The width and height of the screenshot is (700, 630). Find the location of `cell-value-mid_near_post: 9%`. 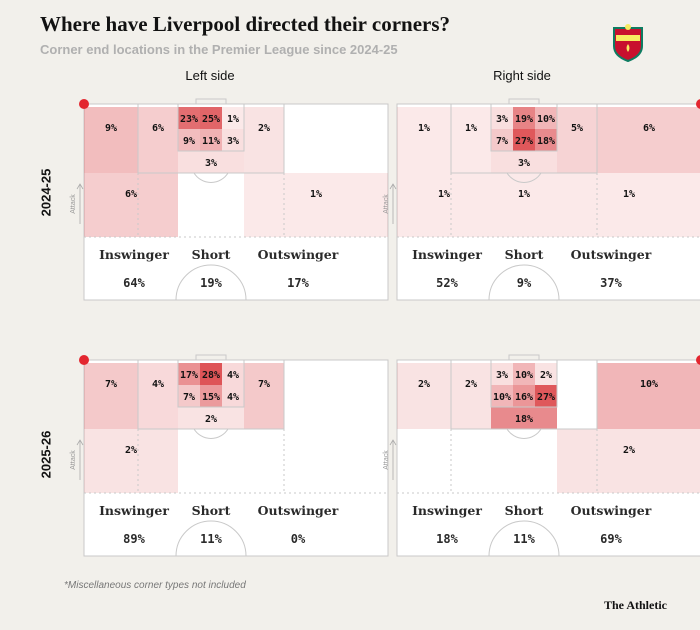

cell-value-mid_near_post: 9% is located at coordinates (189, 141).